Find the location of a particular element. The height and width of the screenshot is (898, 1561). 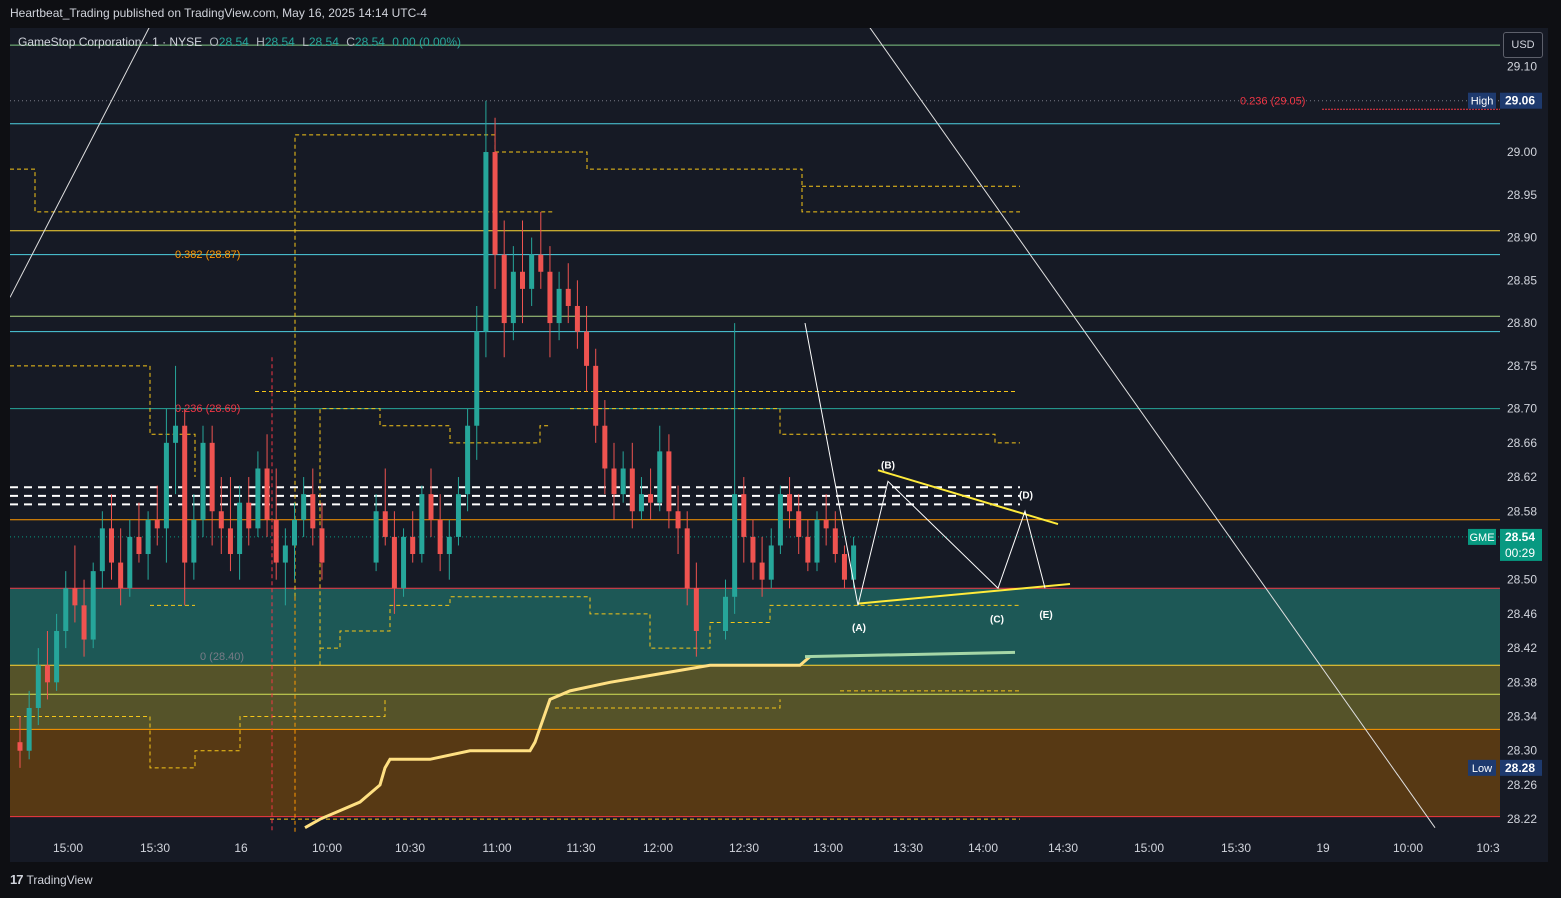

y-tick-9: 28.66 is located at coordinates (1522, 443).